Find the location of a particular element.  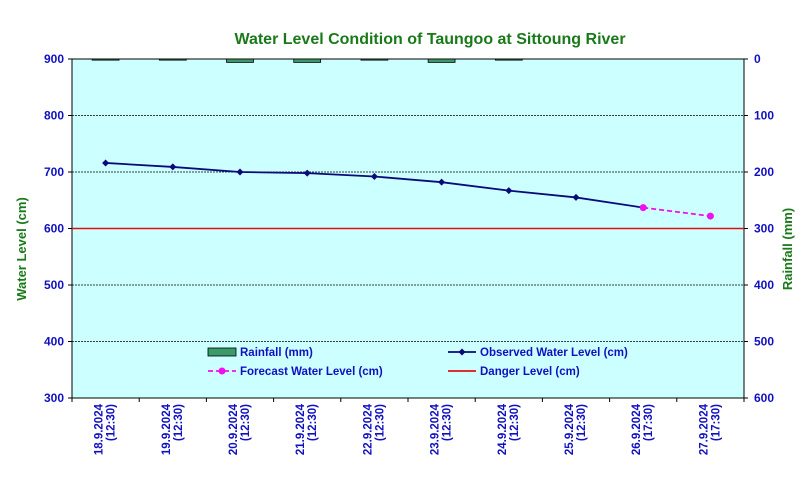

x-tick-date: 18.9.2024 is located at coordinates (100, 429).